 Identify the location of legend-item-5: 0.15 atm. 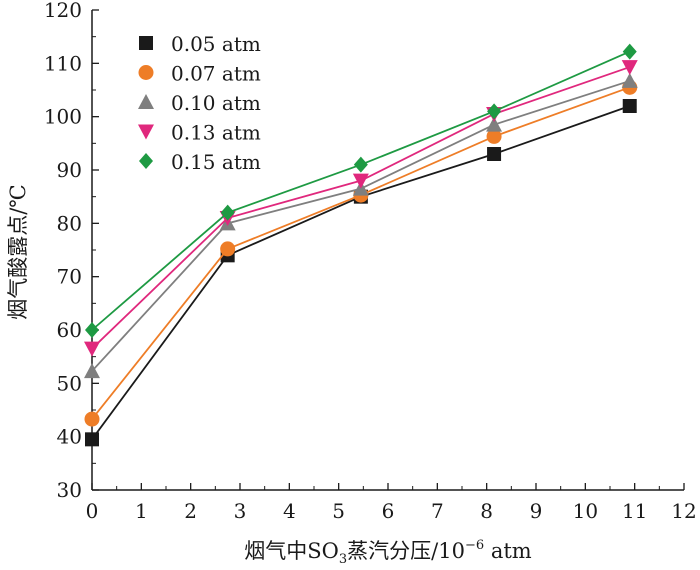
(200, 162).